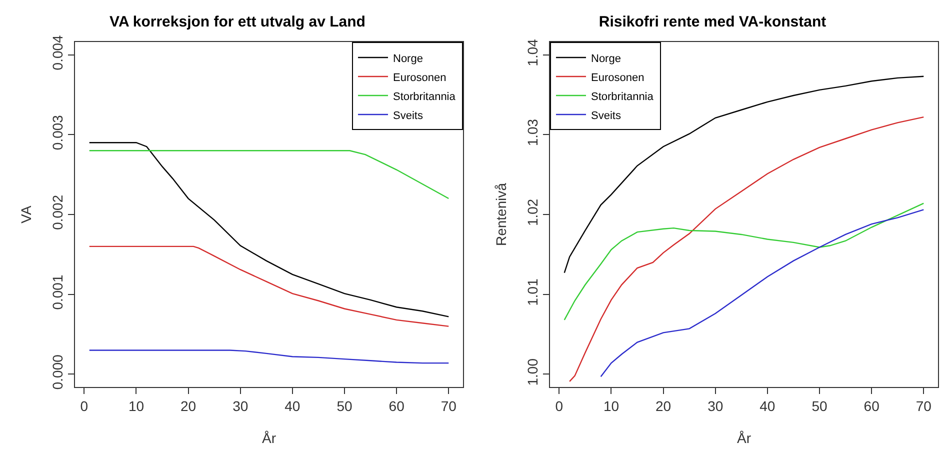 This screenshot has width=950, height=462. I want to click on y-tick-label: 0.001, so click(57, 292).